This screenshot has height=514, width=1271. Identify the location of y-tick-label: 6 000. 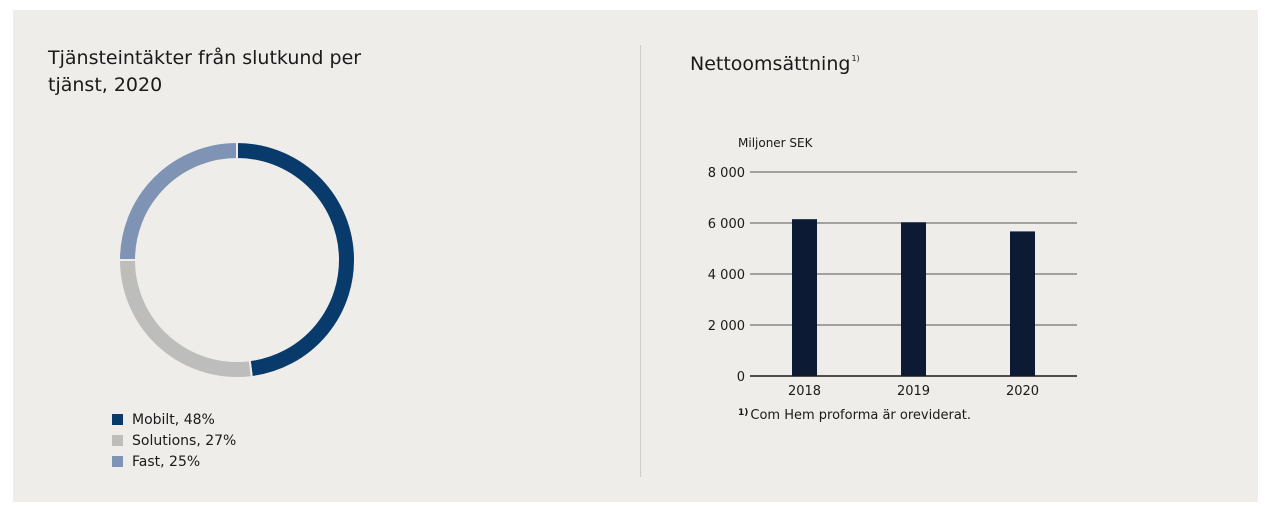
(726, 224).